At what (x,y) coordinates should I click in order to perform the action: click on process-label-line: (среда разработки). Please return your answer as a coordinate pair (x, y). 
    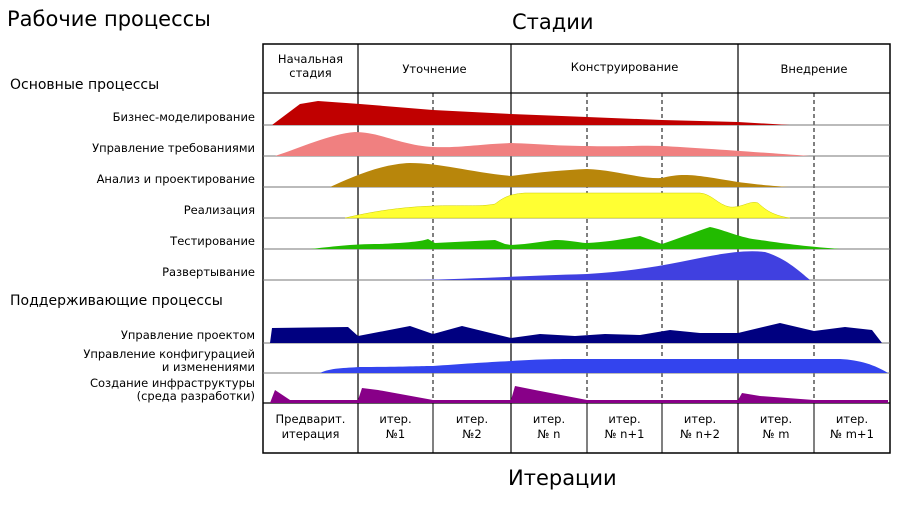
    Looking at the image, I should click on (195, 396).